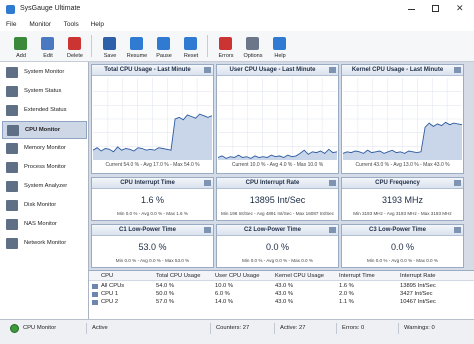  What do you see at coordinates (418, 286) in the screenshot?
I see `table-cell: 13895 Int/Sec` at bounding box center [418, 286].